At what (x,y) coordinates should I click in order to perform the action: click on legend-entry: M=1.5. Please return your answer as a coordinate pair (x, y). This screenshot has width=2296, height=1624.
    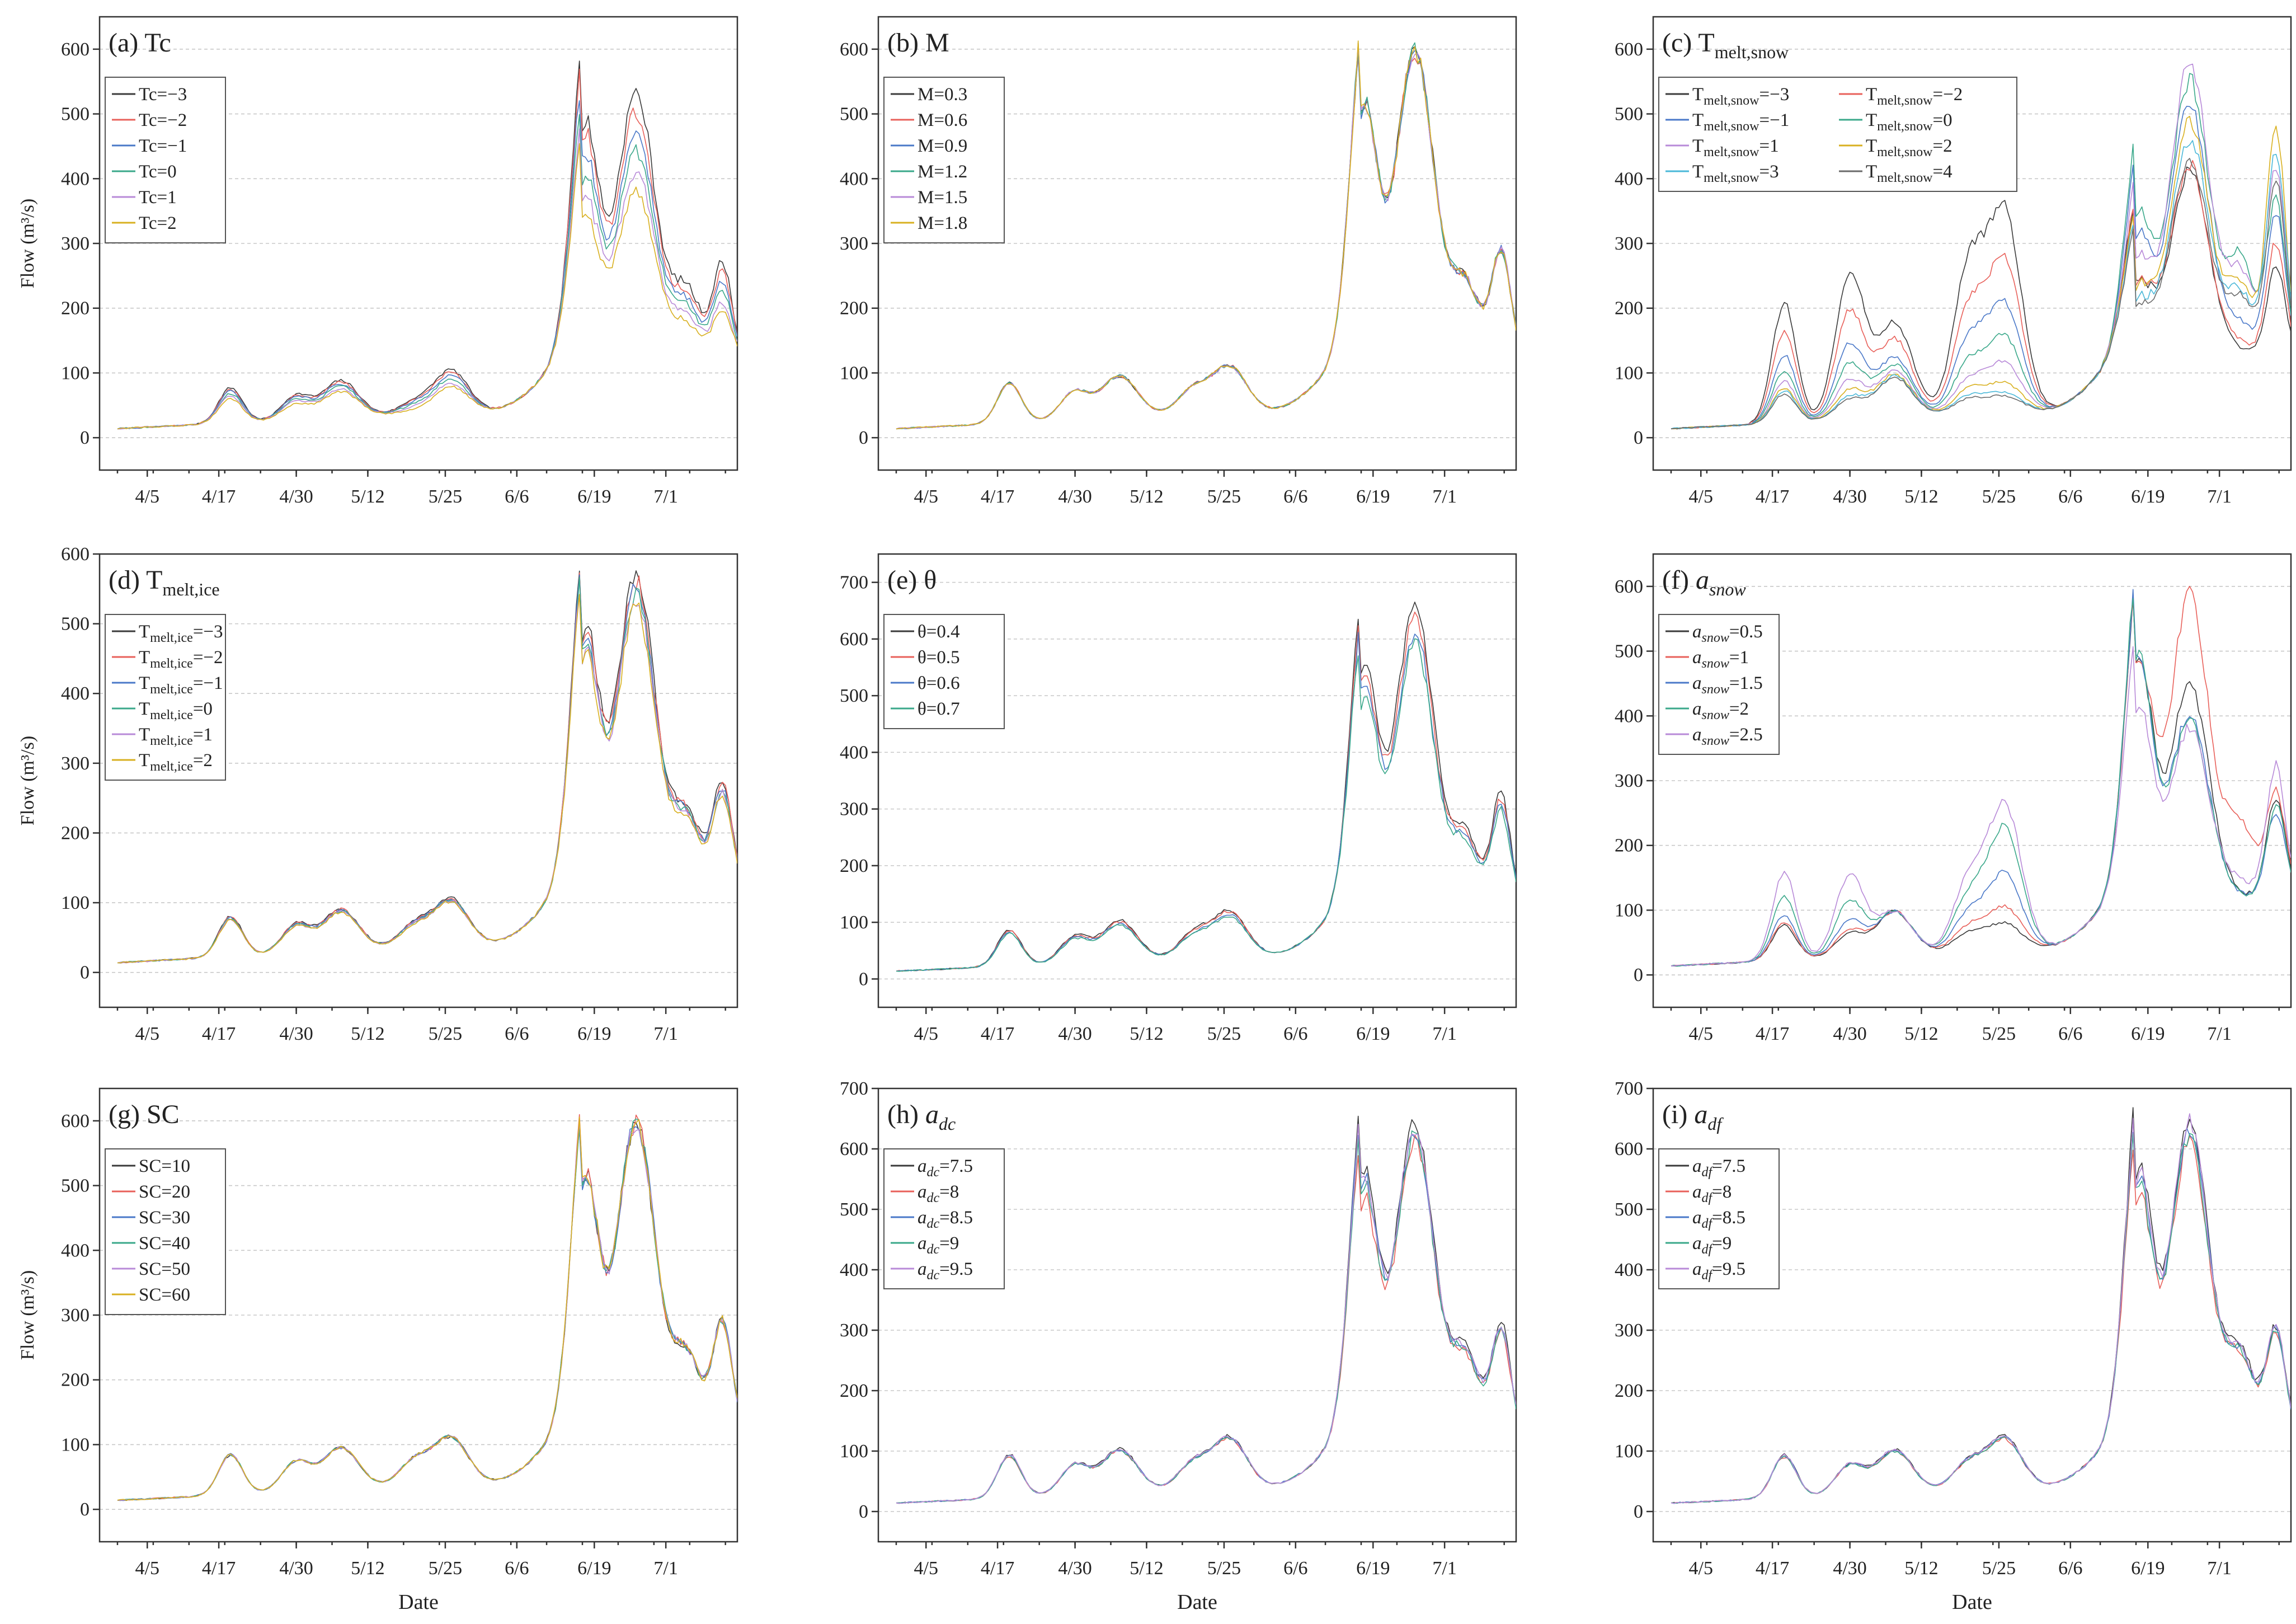
    Looking at the image, I should click on (942, 197).